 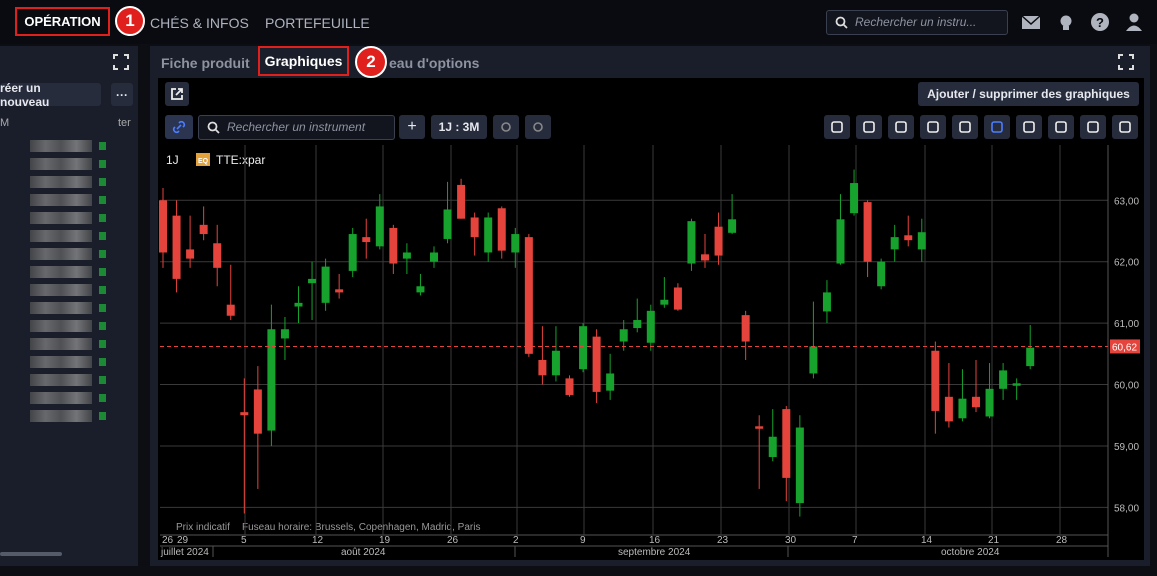 What do you see at coordinates (244, 540) in the screenshot?
I see `x-tick-label: 5` at bounding box center [244, 540].